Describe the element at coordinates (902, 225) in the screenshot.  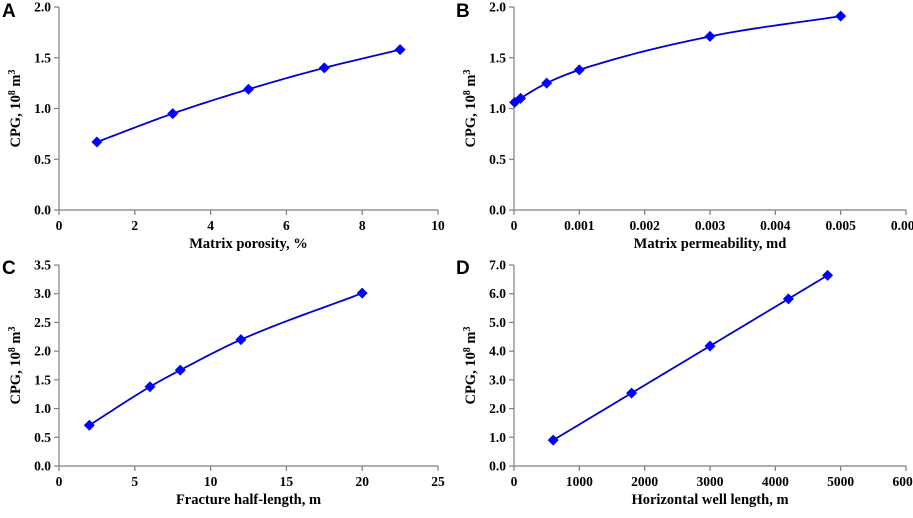
I see `x-tick-label: 0.006` at that location.